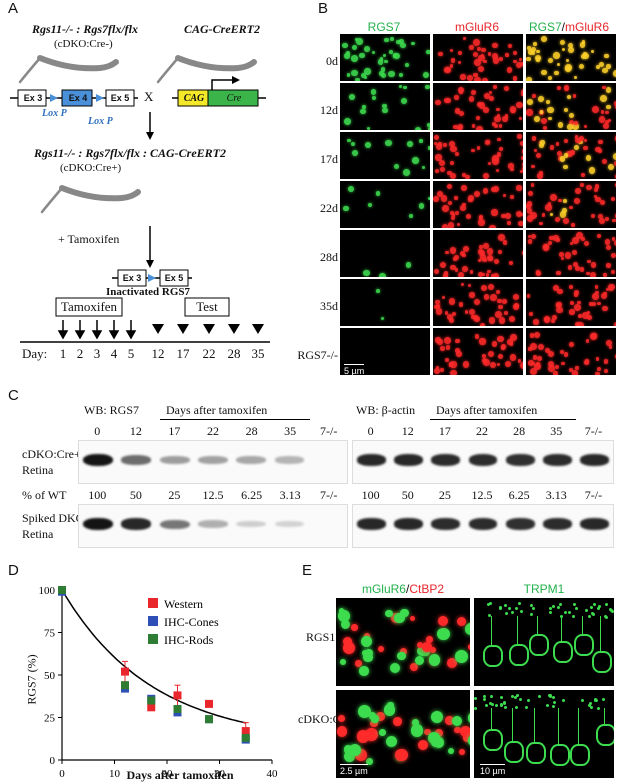 The image size is (617, 783). What do you see at coordinates (191, 622) in the screenshot?
I see `legend-label: IHC-Cones` at bounding box center [191, 622].